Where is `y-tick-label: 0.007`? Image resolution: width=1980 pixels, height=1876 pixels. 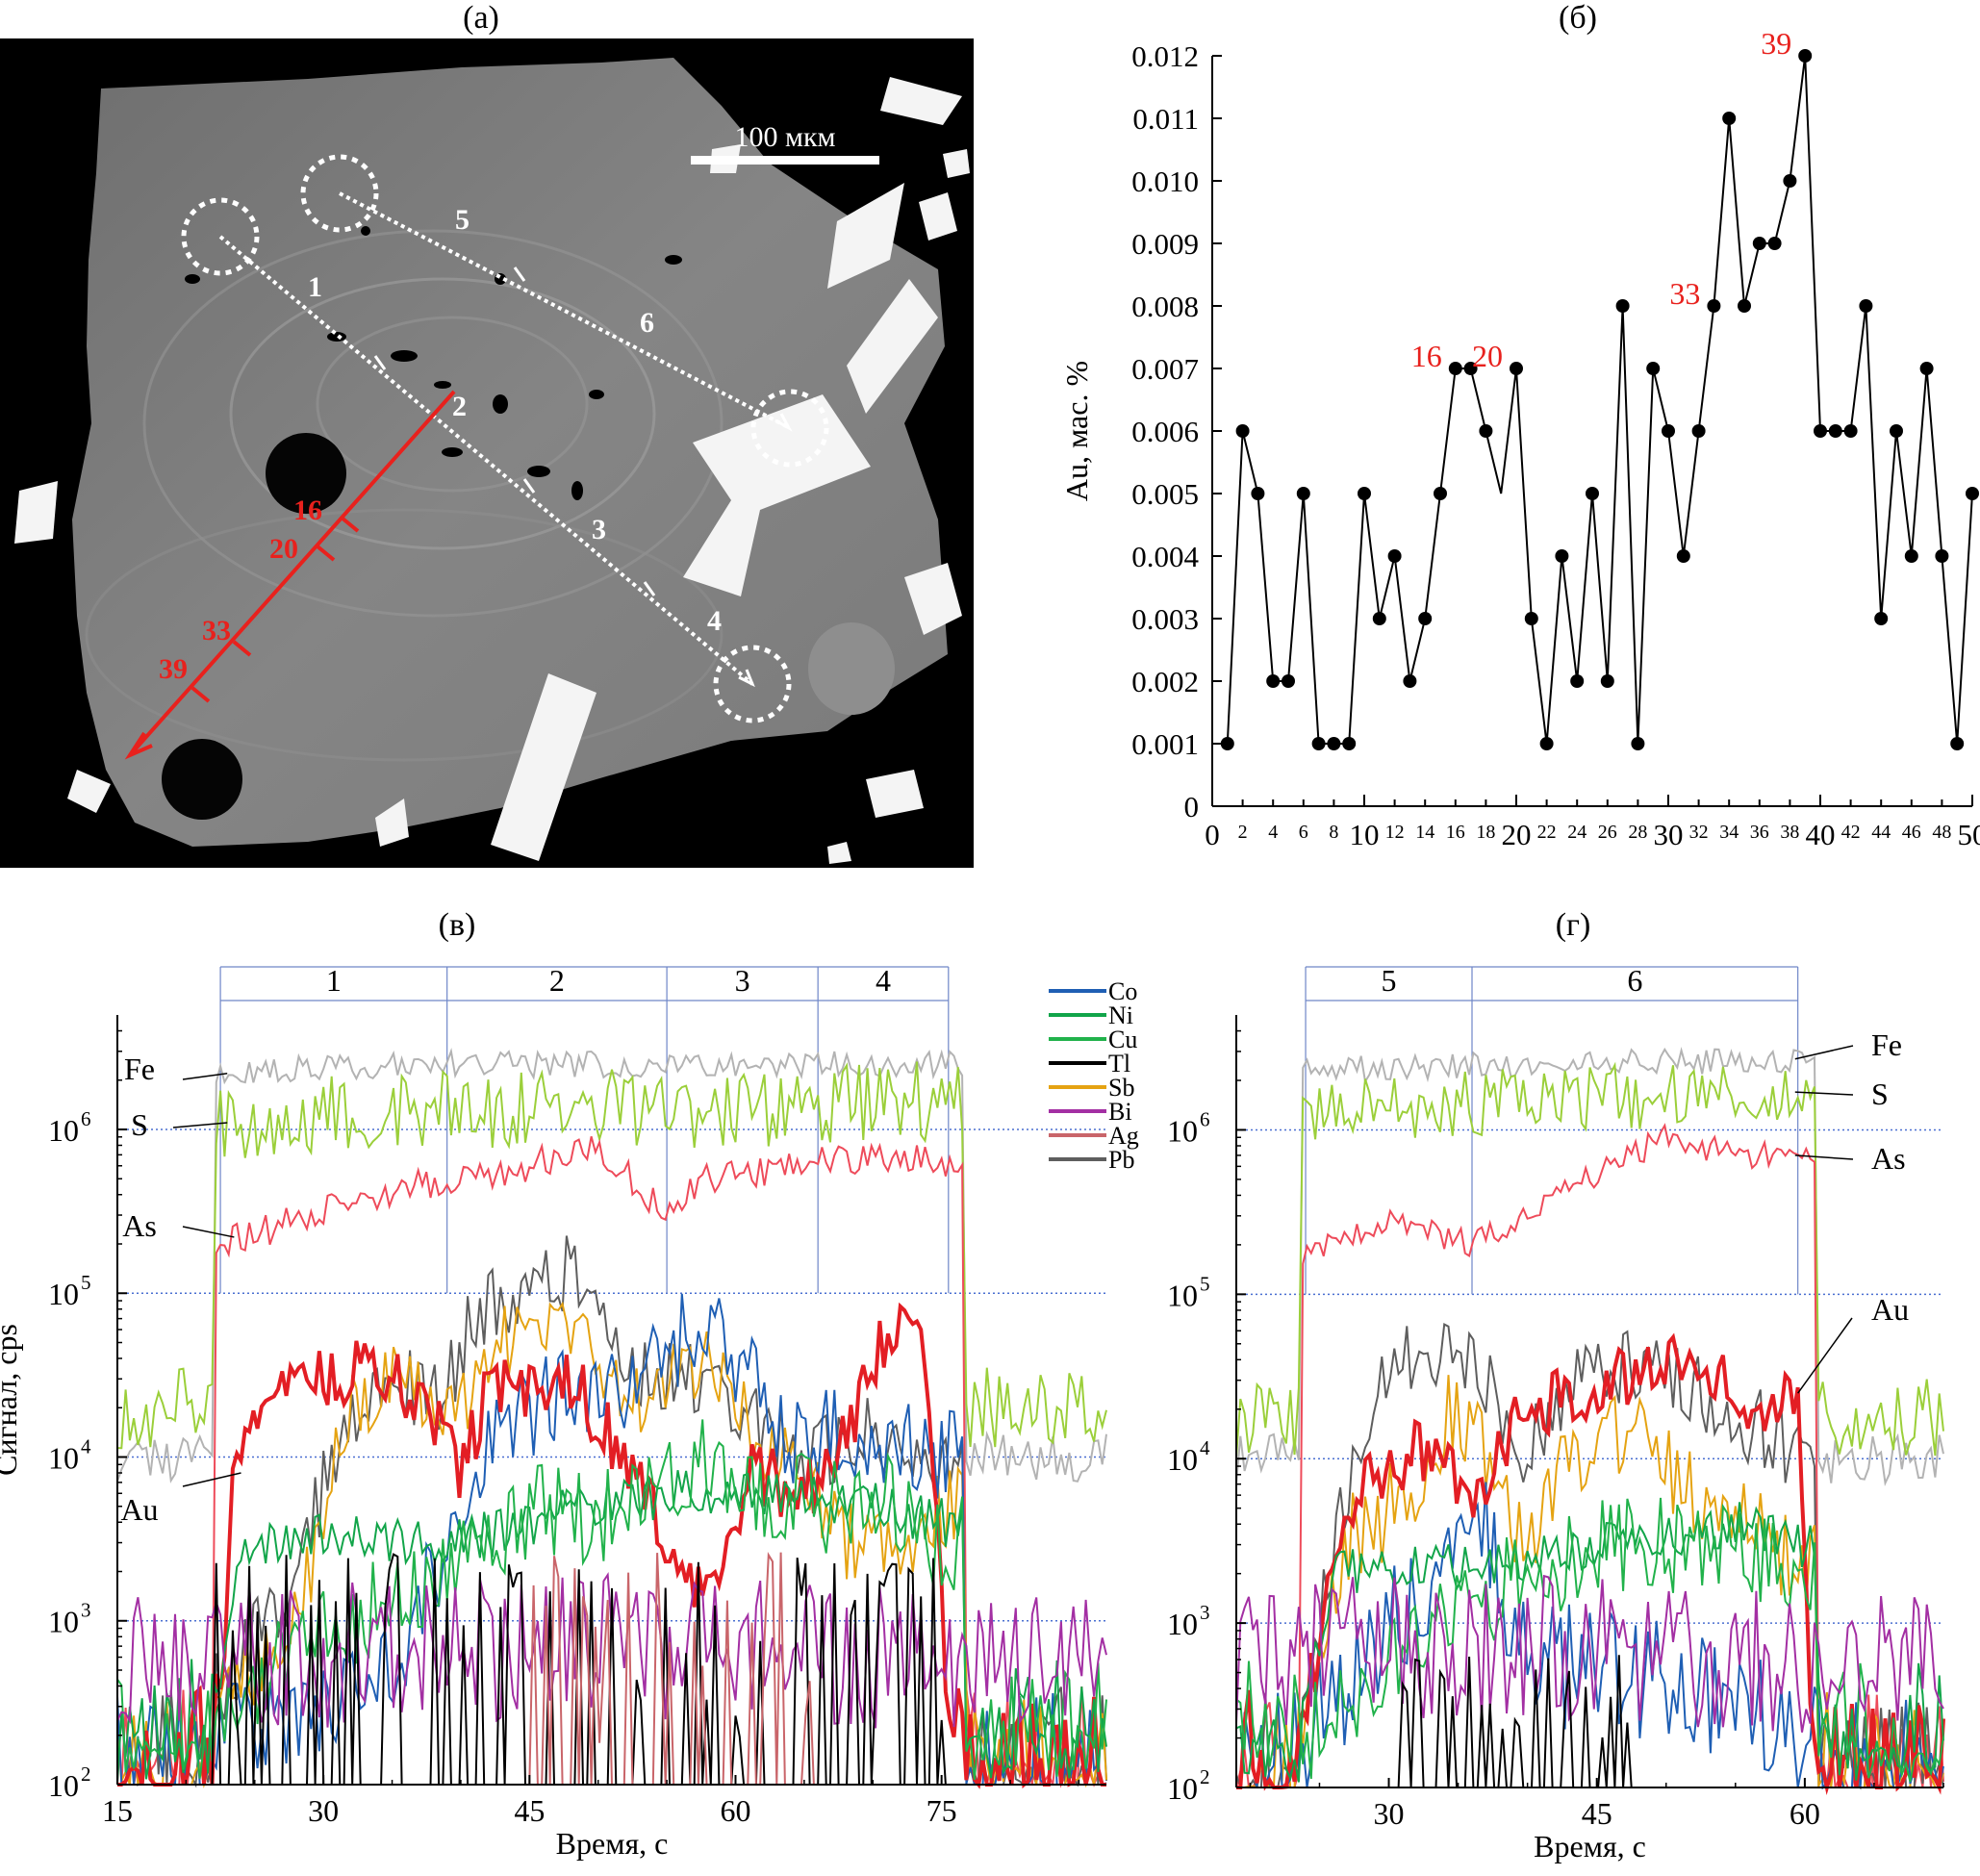
y-tick-label: 0.007 is located at coordinates (1165, 369).